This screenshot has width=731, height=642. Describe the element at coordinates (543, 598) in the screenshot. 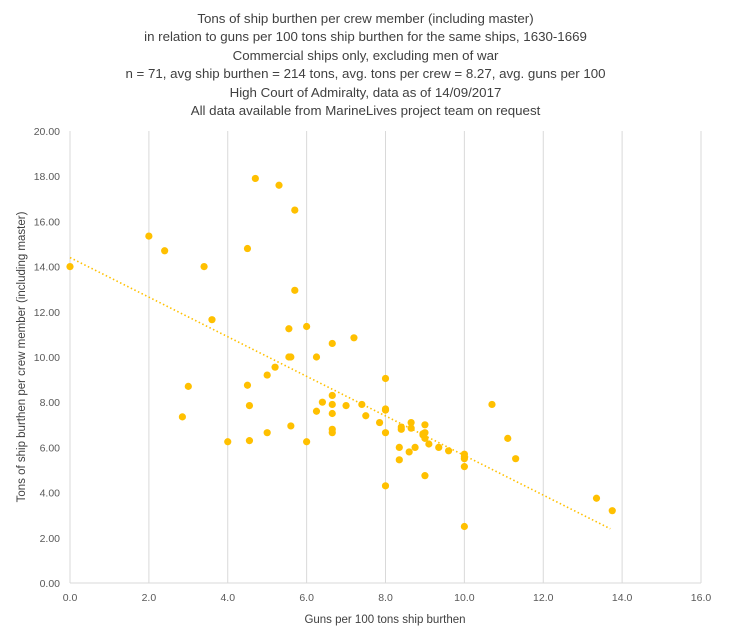

I see `x-tick-label: 12.0` at that location.